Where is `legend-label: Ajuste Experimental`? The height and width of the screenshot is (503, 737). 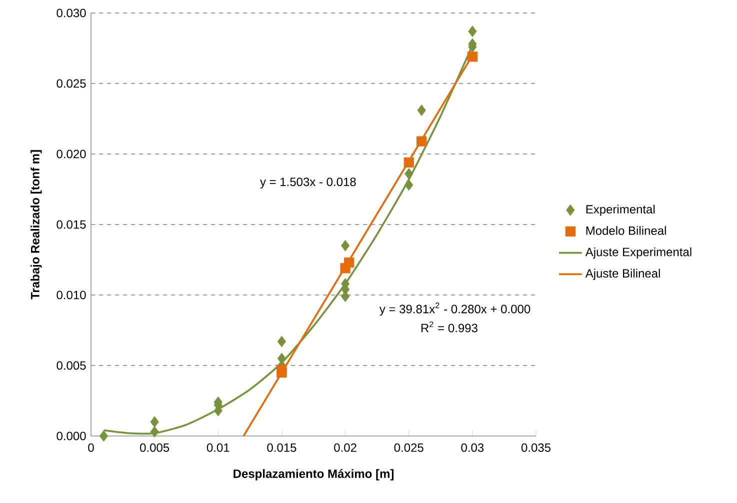
legend-label: Ajuste Experimental is located at coordinates (638, 253).